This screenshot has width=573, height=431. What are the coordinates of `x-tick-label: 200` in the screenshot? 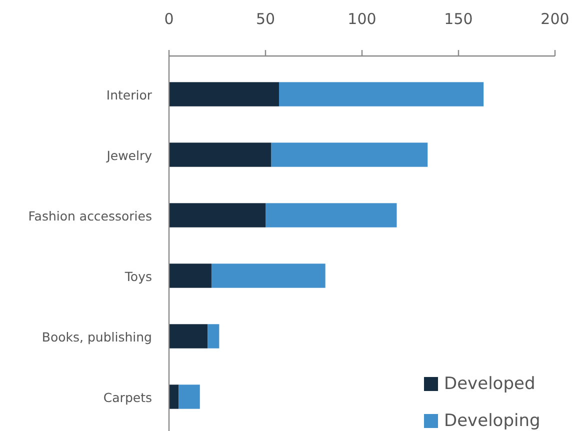 It's located at (555, 19).